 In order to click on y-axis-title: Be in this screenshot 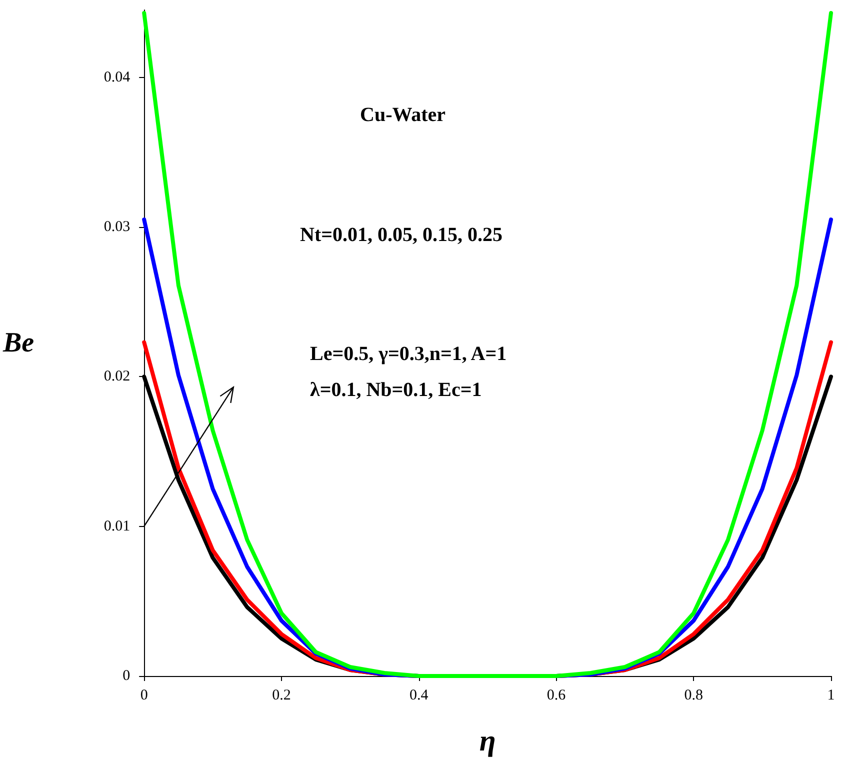, I will do `click(18, 343)`.